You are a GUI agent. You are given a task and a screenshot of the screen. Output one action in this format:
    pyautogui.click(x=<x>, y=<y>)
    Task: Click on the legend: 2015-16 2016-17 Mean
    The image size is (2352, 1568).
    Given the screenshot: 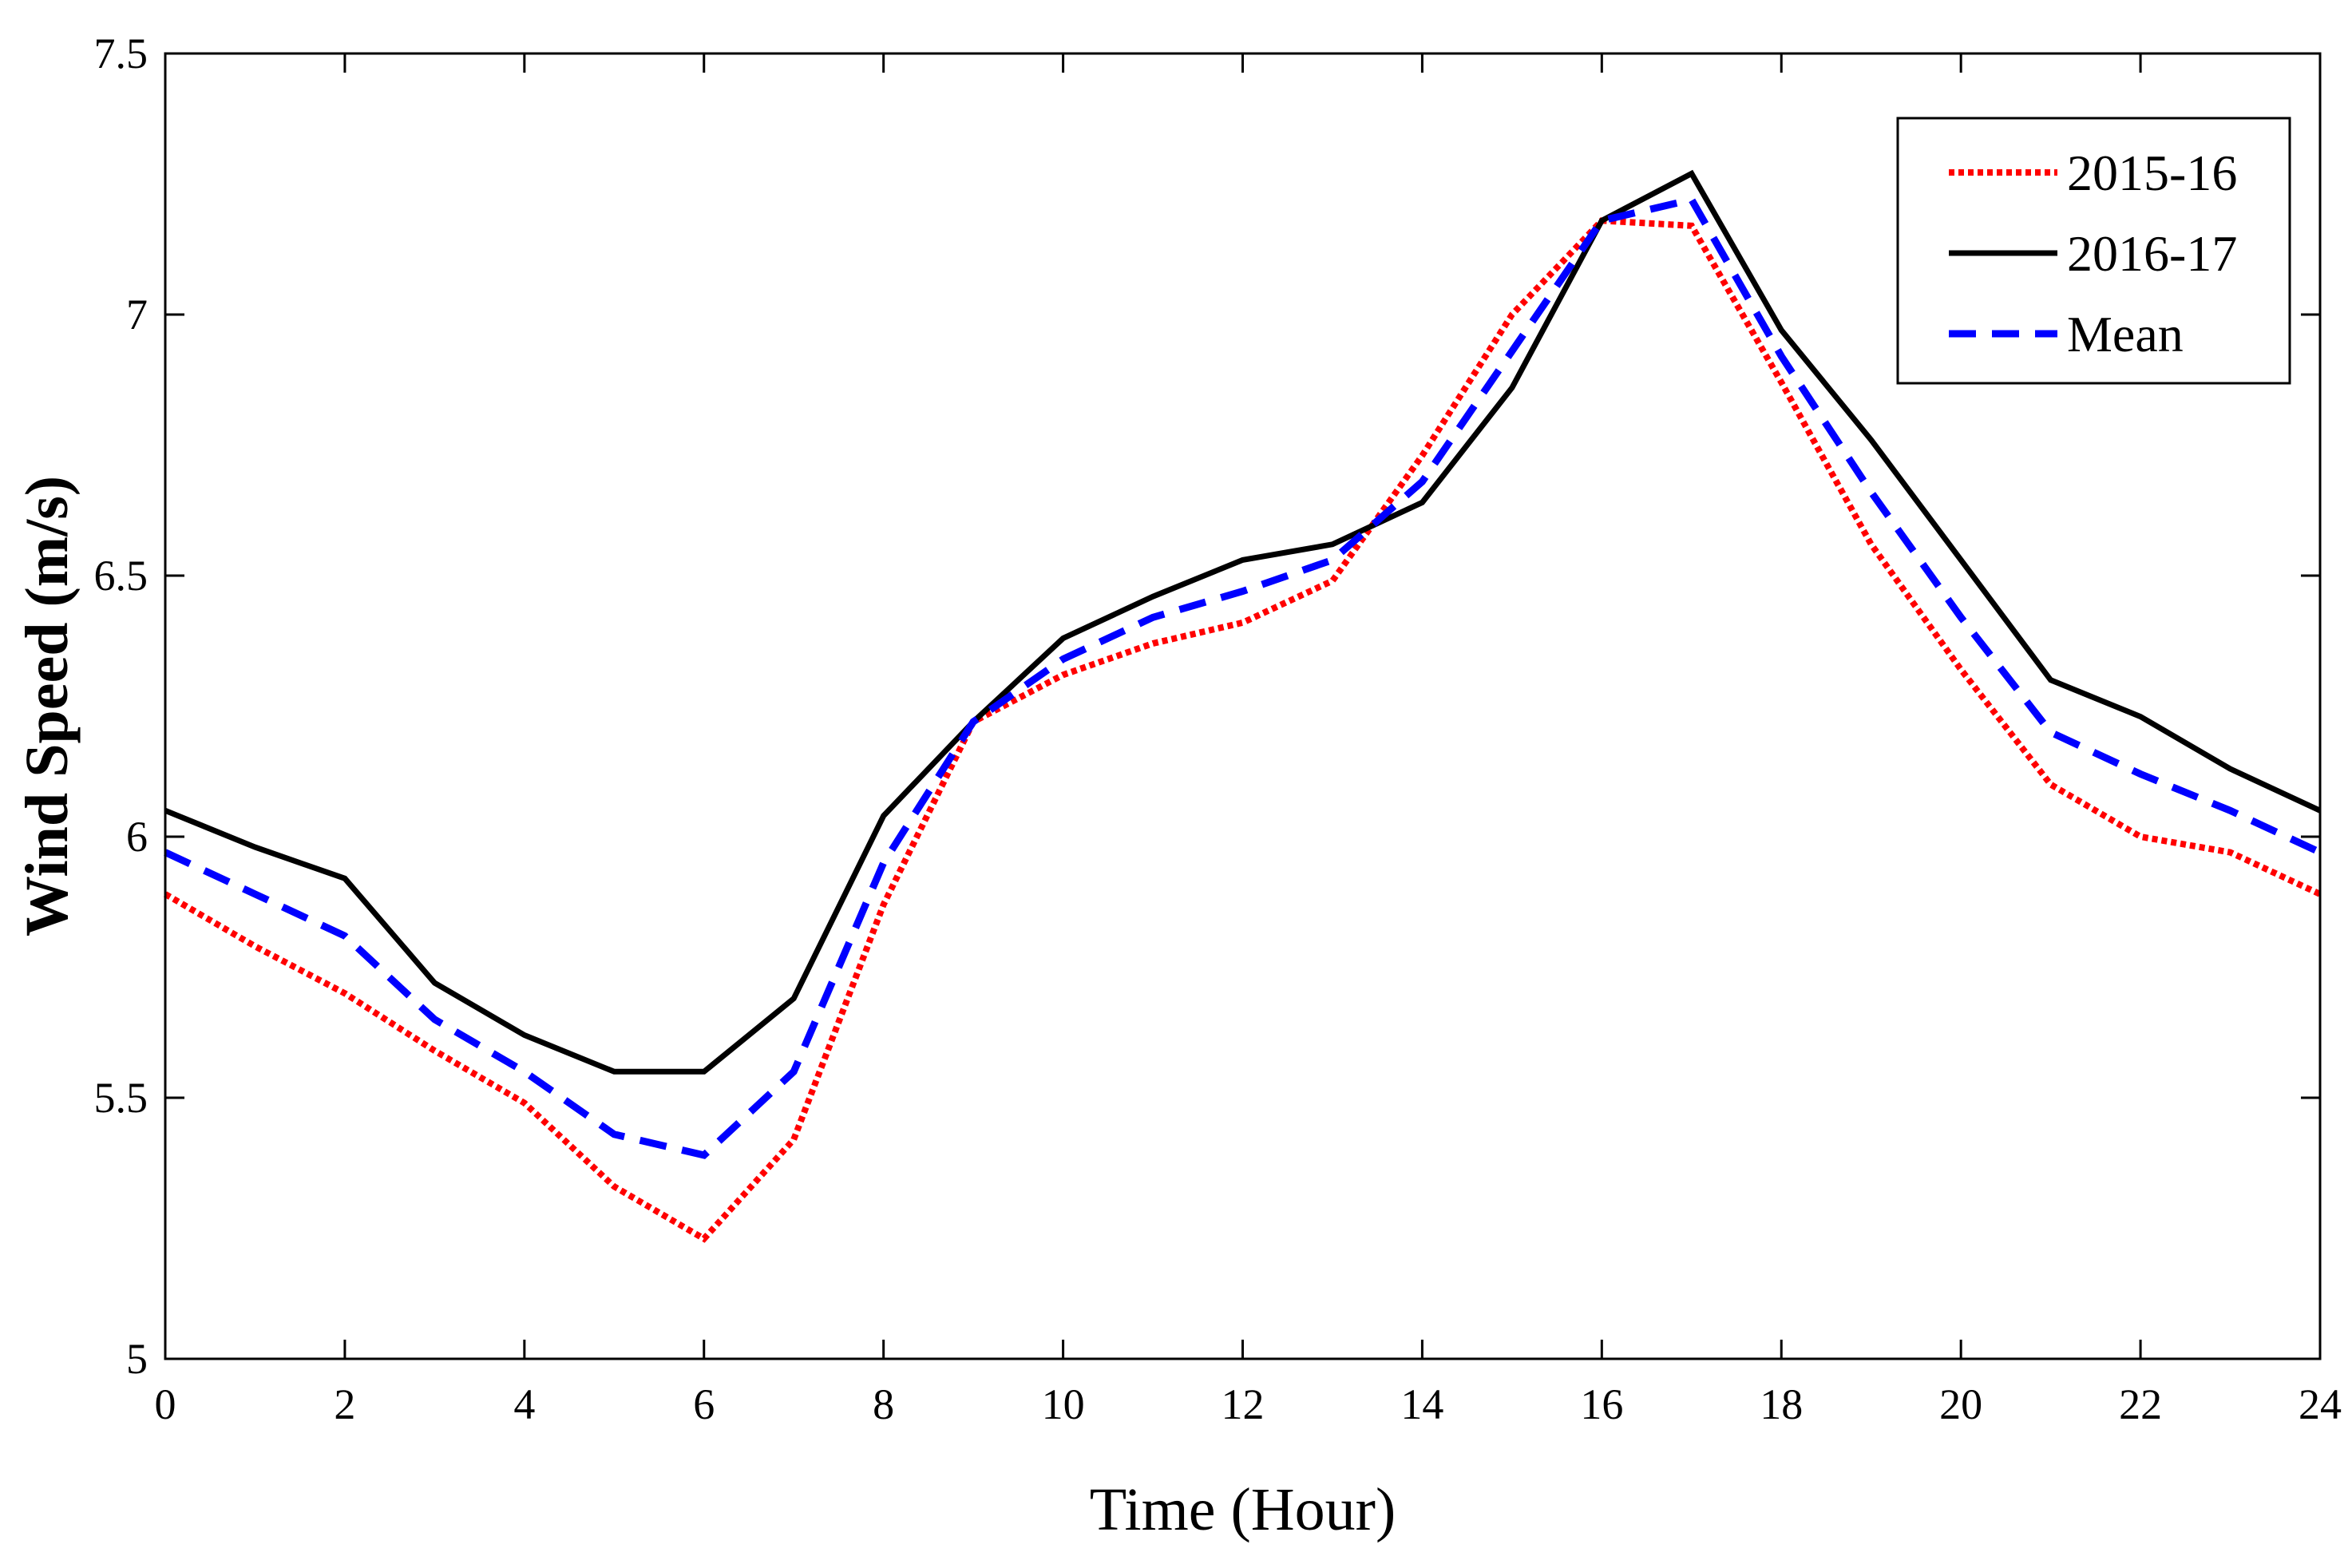 What is the action you would take?
    pyautogui.click(x=2094, y=251)
    